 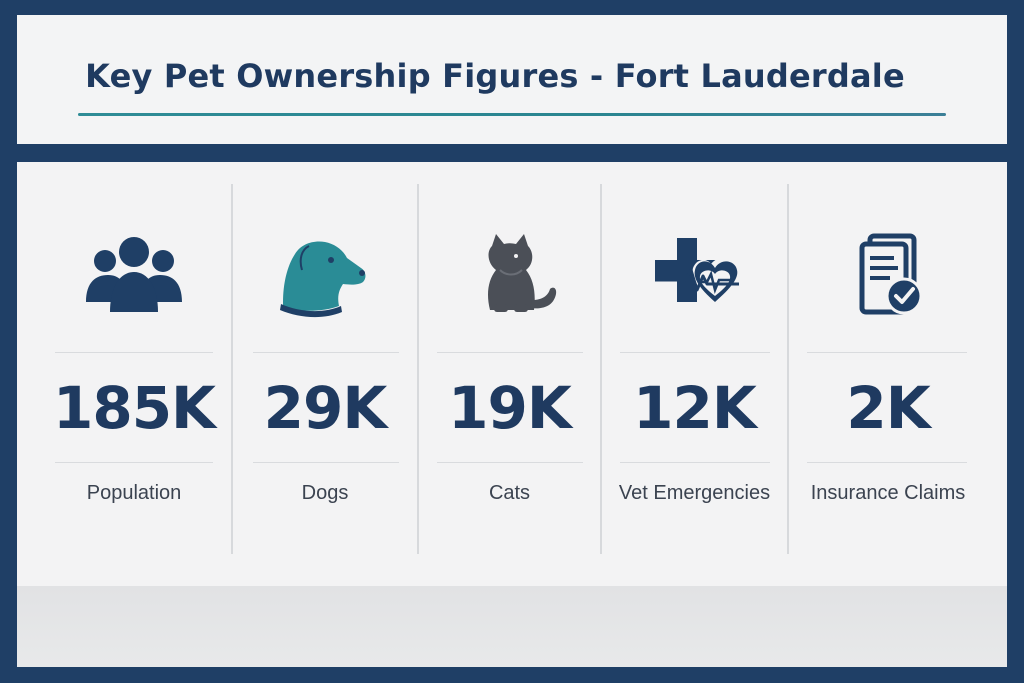 I want to click on cat-icon, so click(x=510, y=277).